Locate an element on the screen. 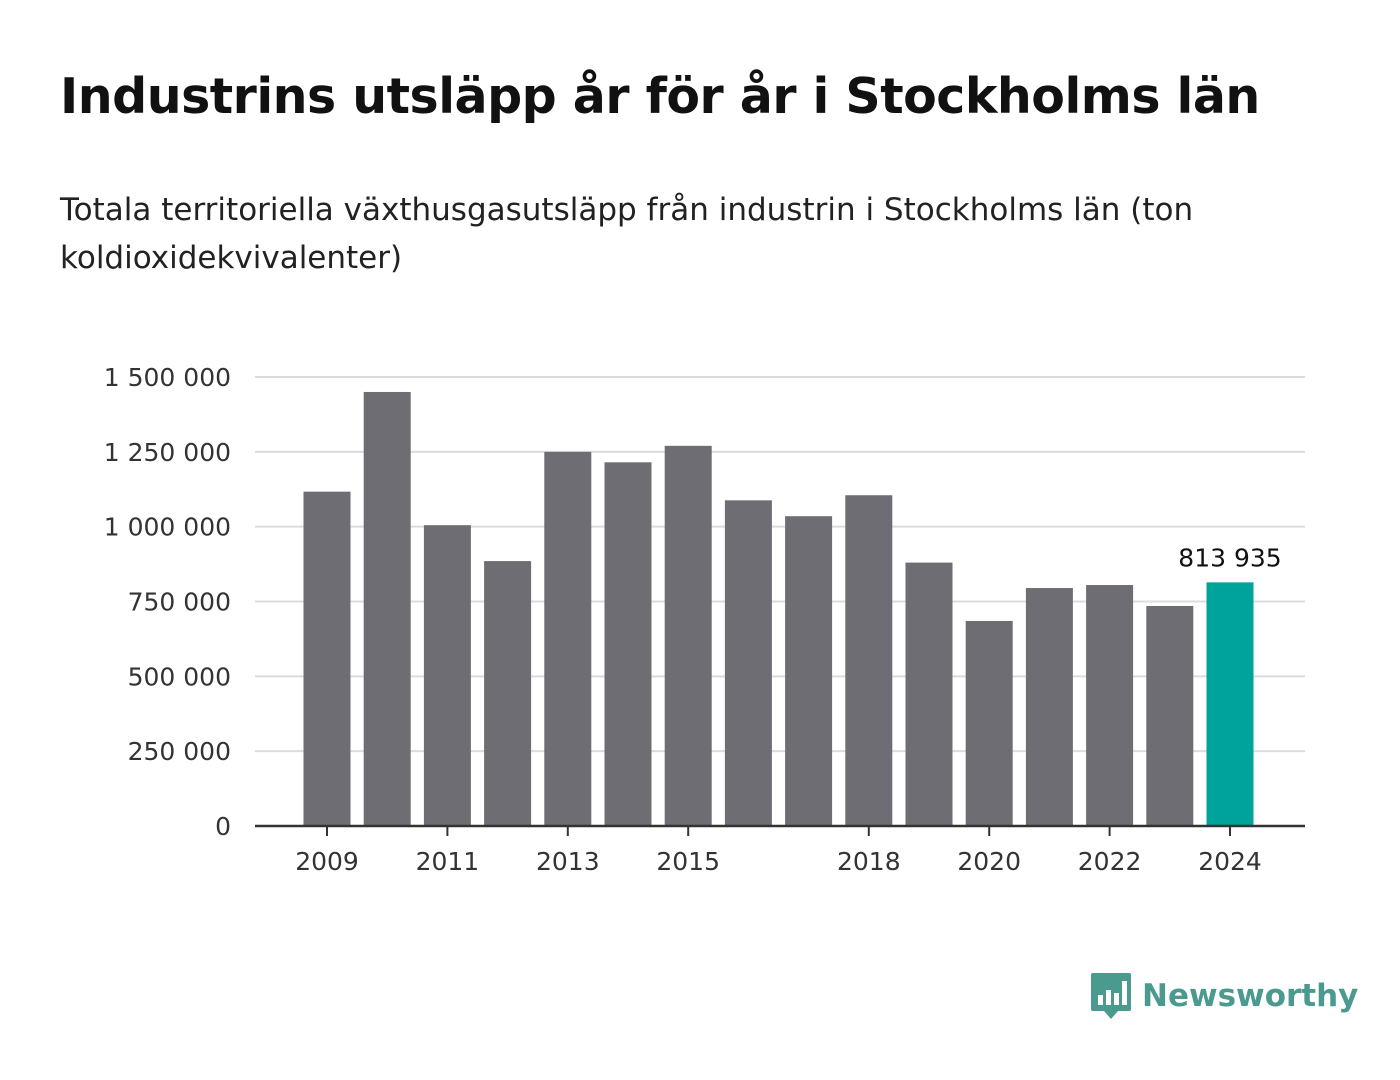 Image resolution: width=1400 pixels, height=1080 pixels. bar-2017 is located at coordinates (809, 671).